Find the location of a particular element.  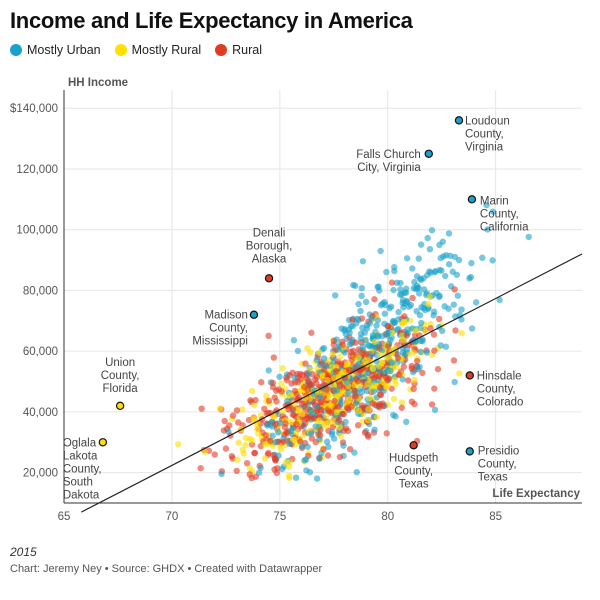

x-tick-label: 85 is located at coordinates (495, 517).